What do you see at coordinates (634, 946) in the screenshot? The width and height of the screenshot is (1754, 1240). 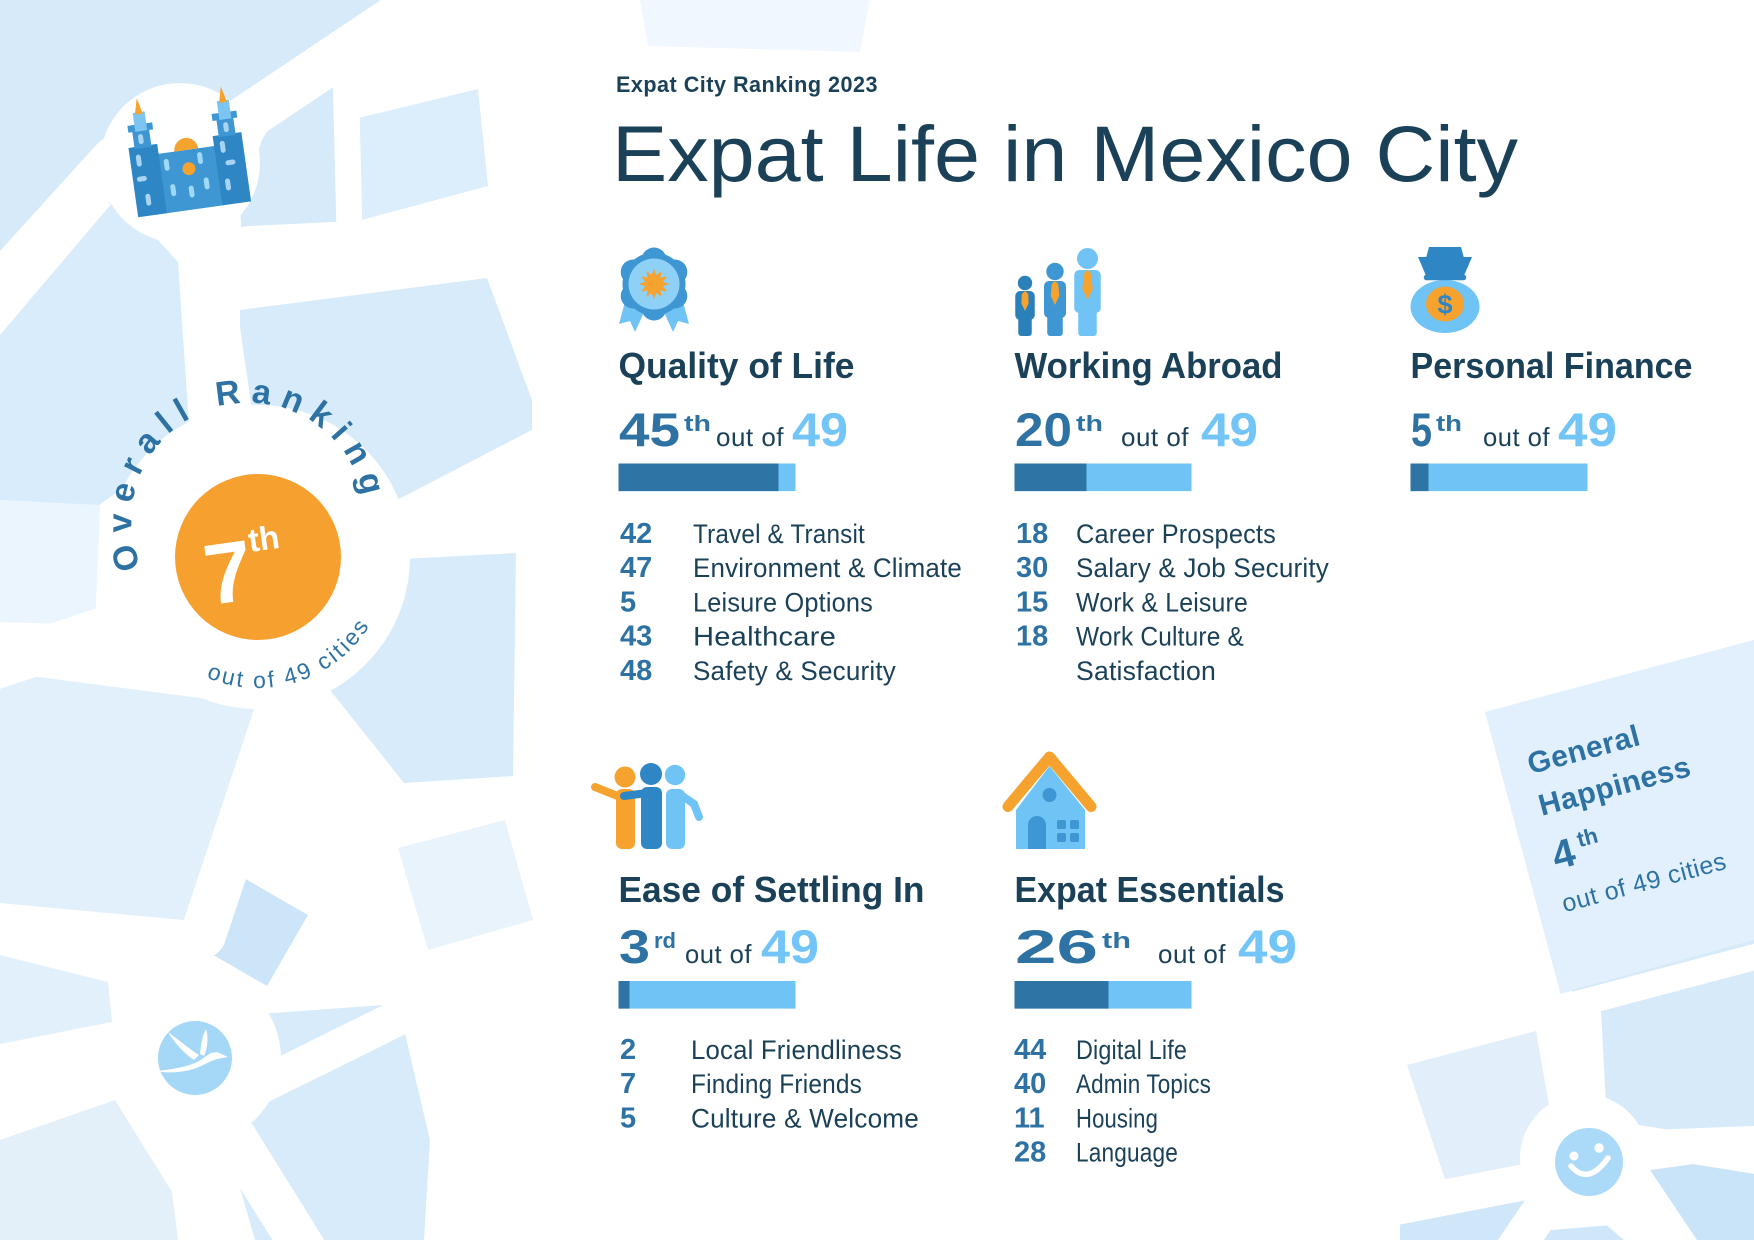 I see `svg-text: 3` at bounding box center [634, 946].